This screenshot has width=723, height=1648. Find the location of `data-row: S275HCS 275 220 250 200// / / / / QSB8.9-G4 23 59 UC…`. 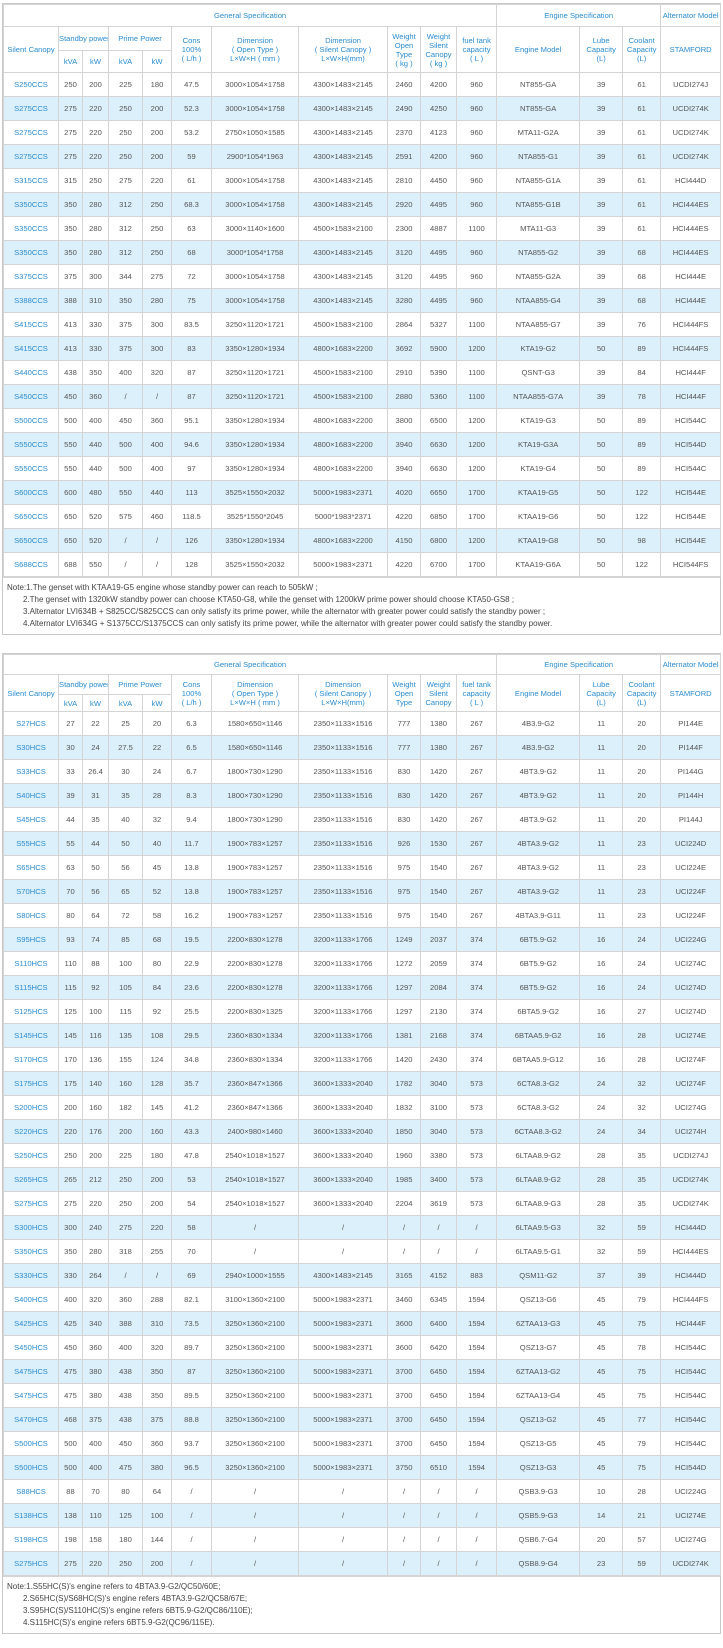

data-row: S275HCS 275 220 250 200// / / / / QSB8.9-G4 23 59 UC… is located at coordinates (362, 1563).